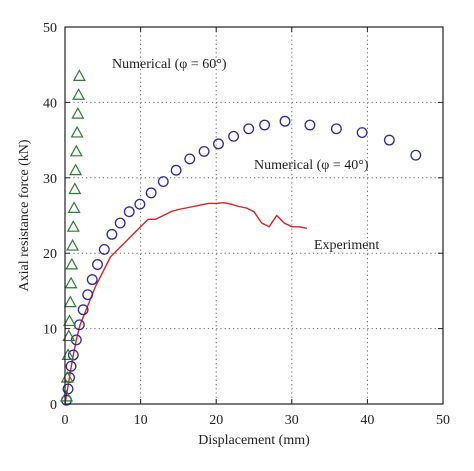  Describe the element at coordinates (50, 103) in the screenshot. I see `y-tick-label: 40` at that location.